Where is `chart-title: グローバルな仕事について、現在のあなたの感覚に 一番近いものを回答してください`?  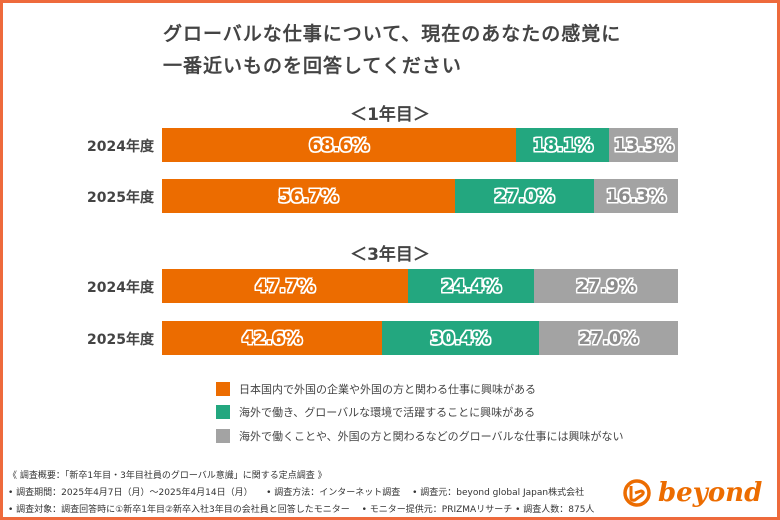 chart-title: グローバルな仕事について、現在のあなたの感覚に 一番近いものを回答してください is located at coordinates (392, 50).